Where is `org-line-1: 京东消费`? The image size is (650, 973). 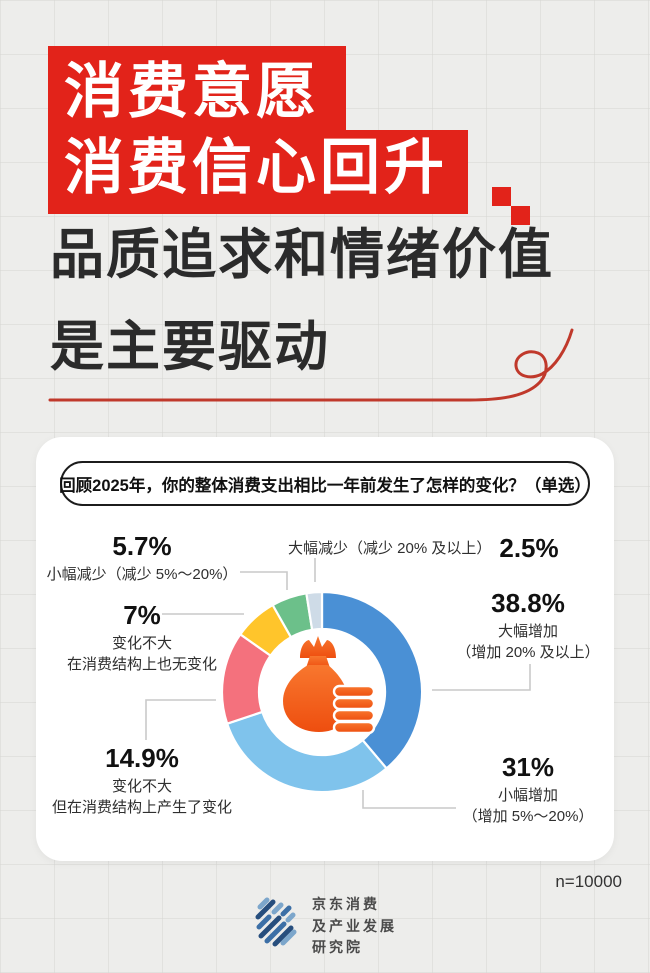 org-line-1: 京东消费 is located at coordinates (346, 904).